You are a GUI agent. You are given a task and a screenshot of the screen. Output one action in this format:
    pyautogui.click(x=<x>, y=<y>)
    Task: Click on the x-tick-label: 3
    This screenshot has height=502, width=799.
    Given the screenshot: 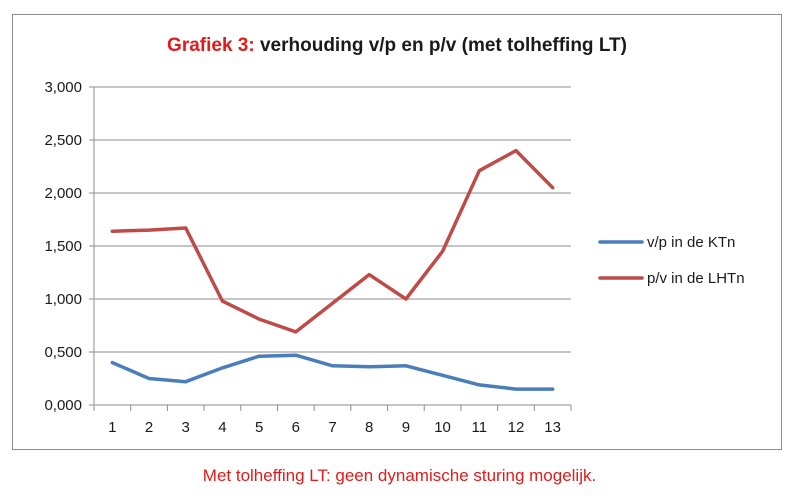 What is the action you would take?
    pyautogui.click(x=186, y=427)
    